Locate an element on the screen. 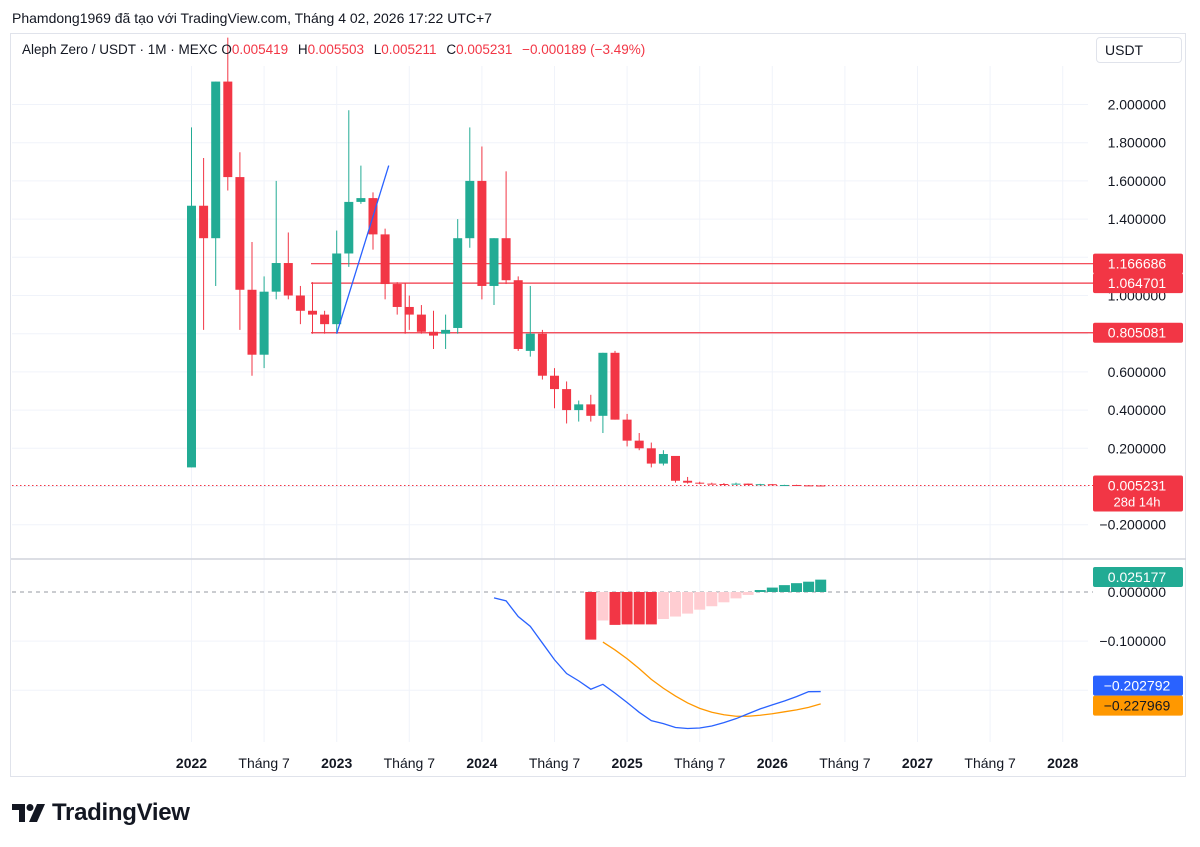  signal-value-label: −0.227969 is located at coordinates (1137, 706).